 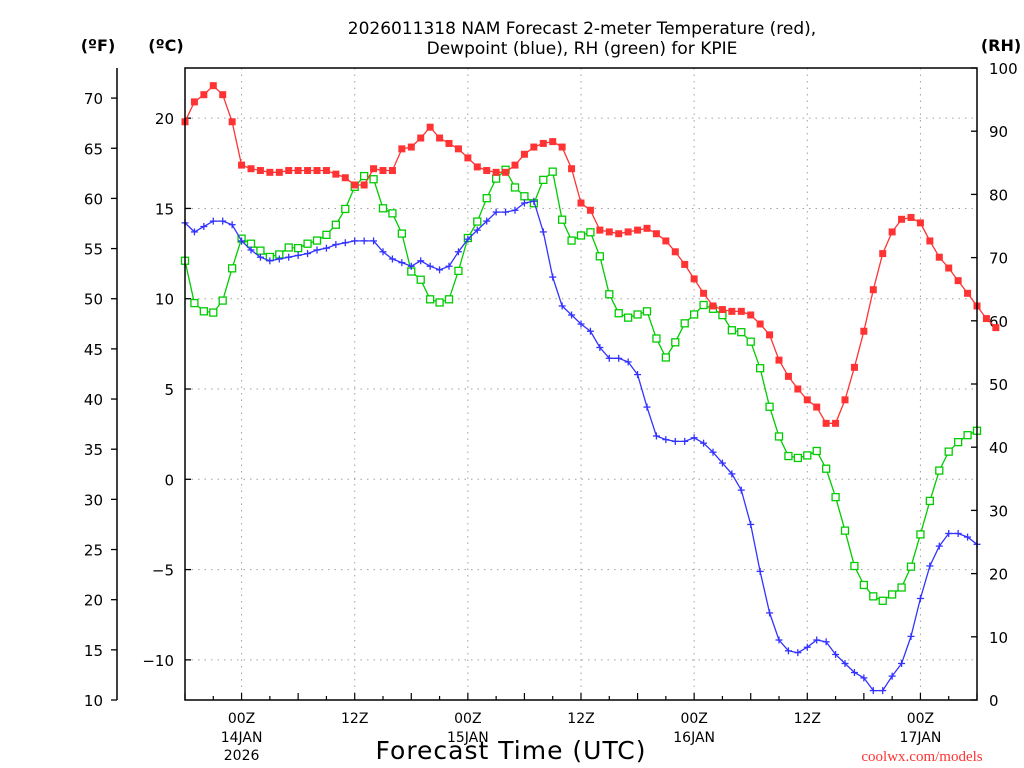 I want to click on axis-unit-fahrenheit: (ºF), so click(x=98, y=45).